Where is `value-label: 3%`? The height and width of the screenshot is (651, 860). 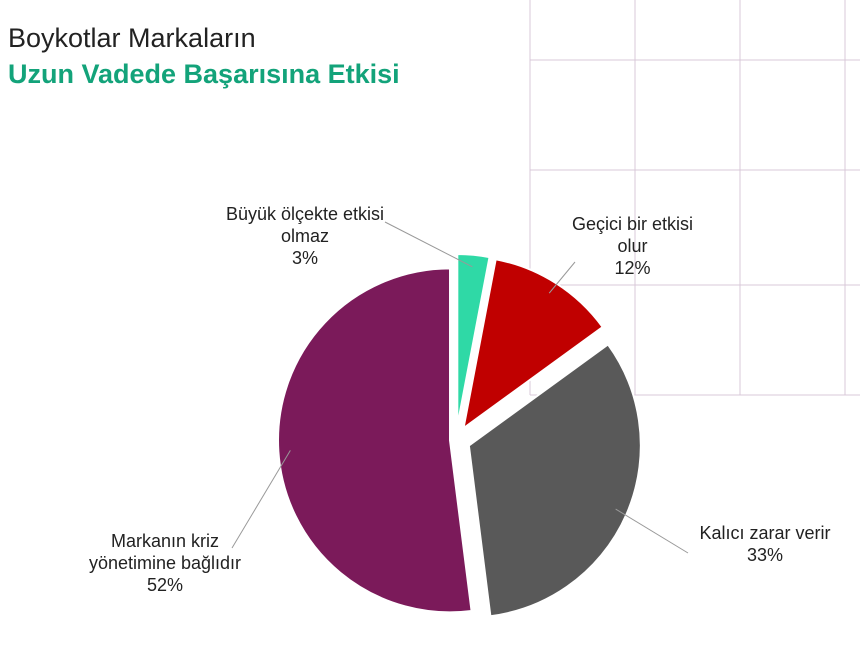 value-label: 3% is located at coordinates (304, 258).